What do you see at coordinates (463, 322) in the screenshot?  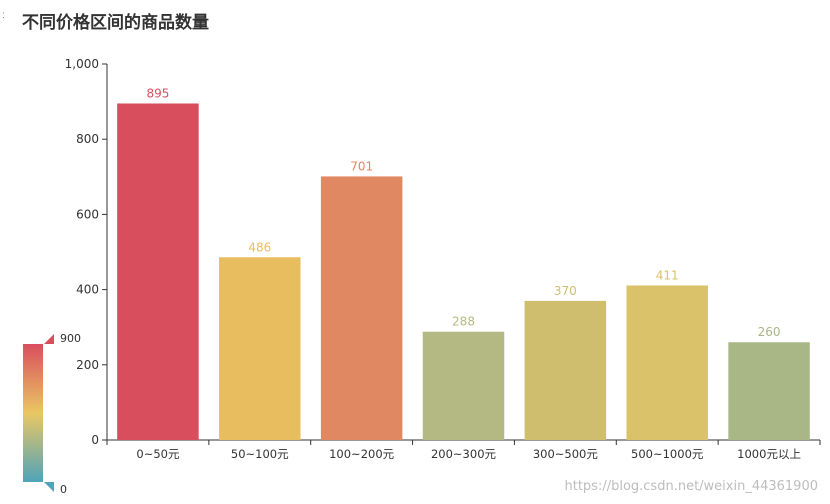 I see `bar-value-label: 288` at bounding box center [463, 322].